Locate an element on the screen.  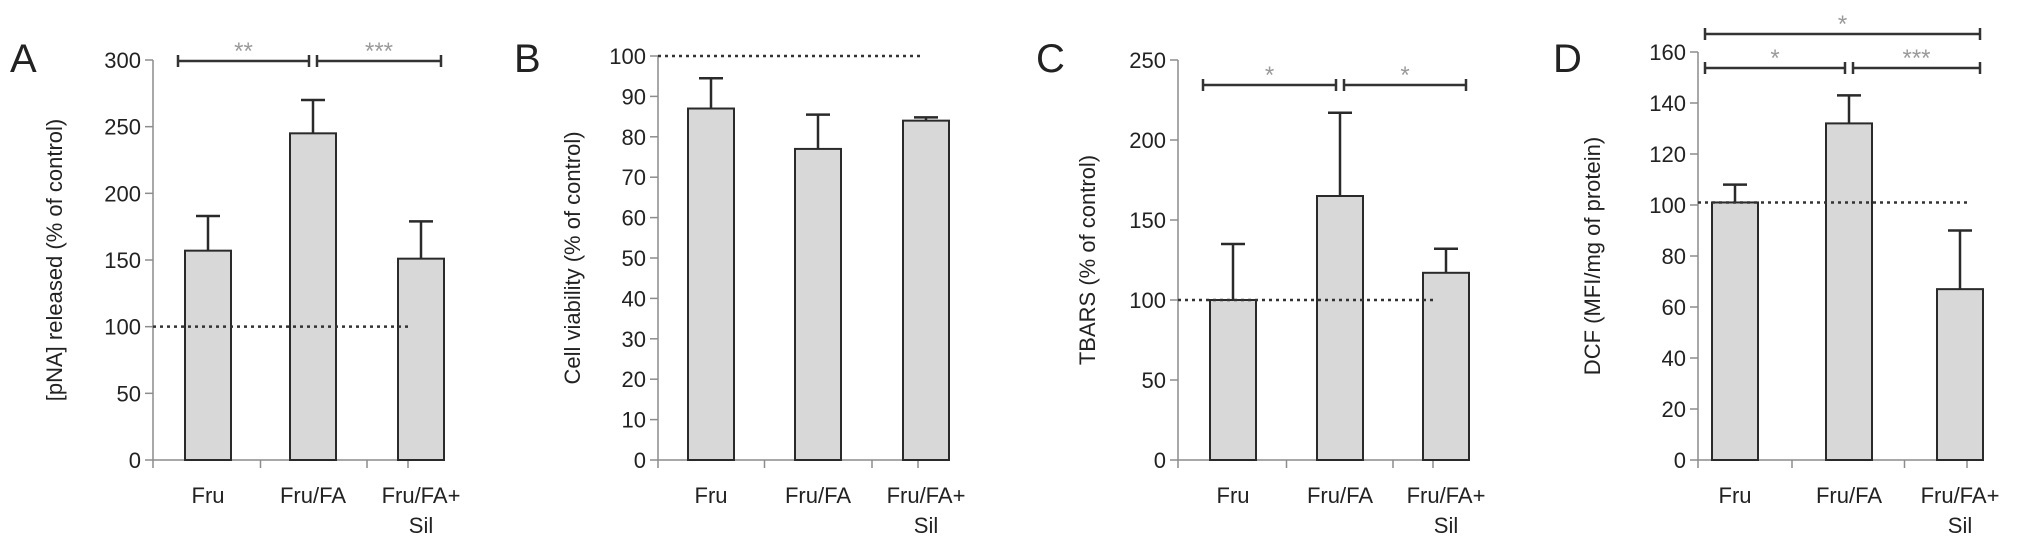
panel-letter: B is located at coordinates (527, 59).